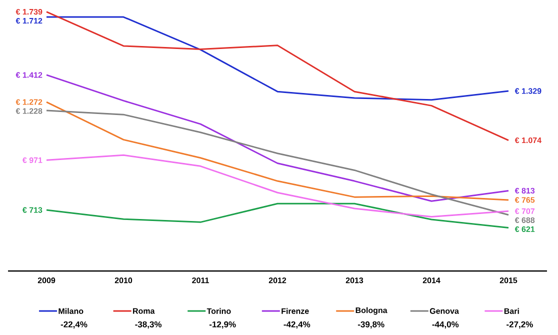  I want to click on text: -22,4%, so click(74, 325).